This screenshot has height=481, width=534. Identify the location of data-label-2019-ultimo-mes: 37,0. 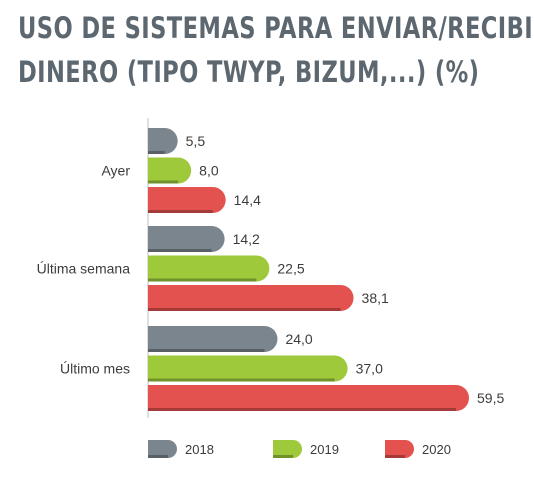
(369, 369).